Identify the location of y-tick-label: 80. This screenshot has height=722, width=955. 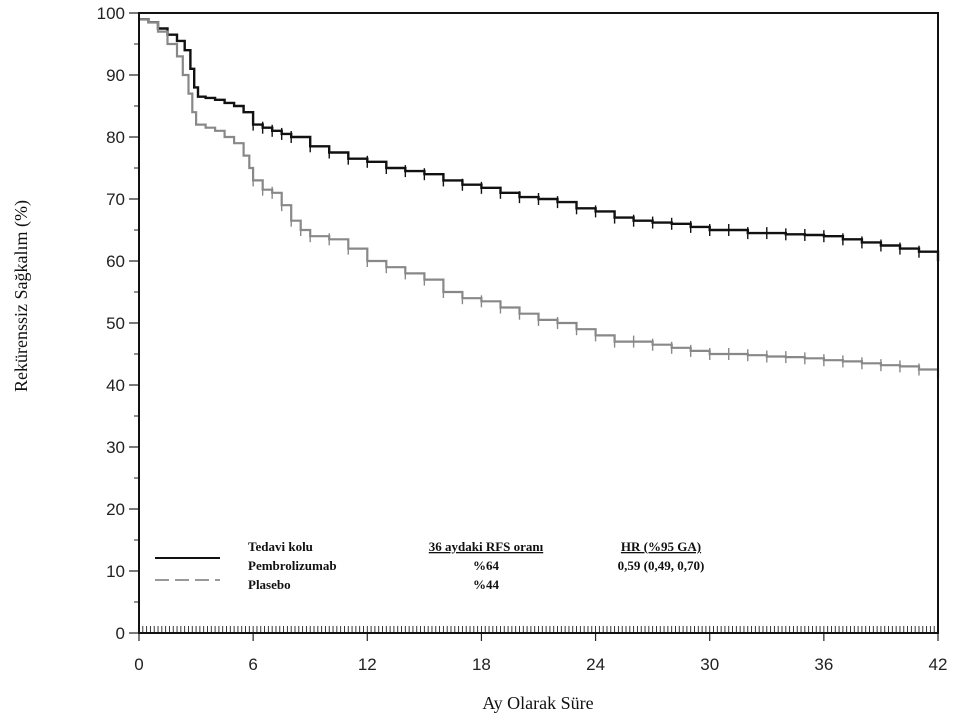
(115, 137).